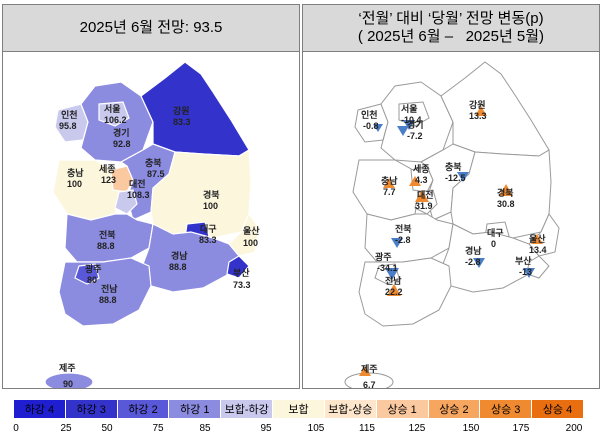 Image resolution: width=600 pixels, height=443 pixels. I want to click on label-gyeongnam-name: 경남, so click(179, 255).